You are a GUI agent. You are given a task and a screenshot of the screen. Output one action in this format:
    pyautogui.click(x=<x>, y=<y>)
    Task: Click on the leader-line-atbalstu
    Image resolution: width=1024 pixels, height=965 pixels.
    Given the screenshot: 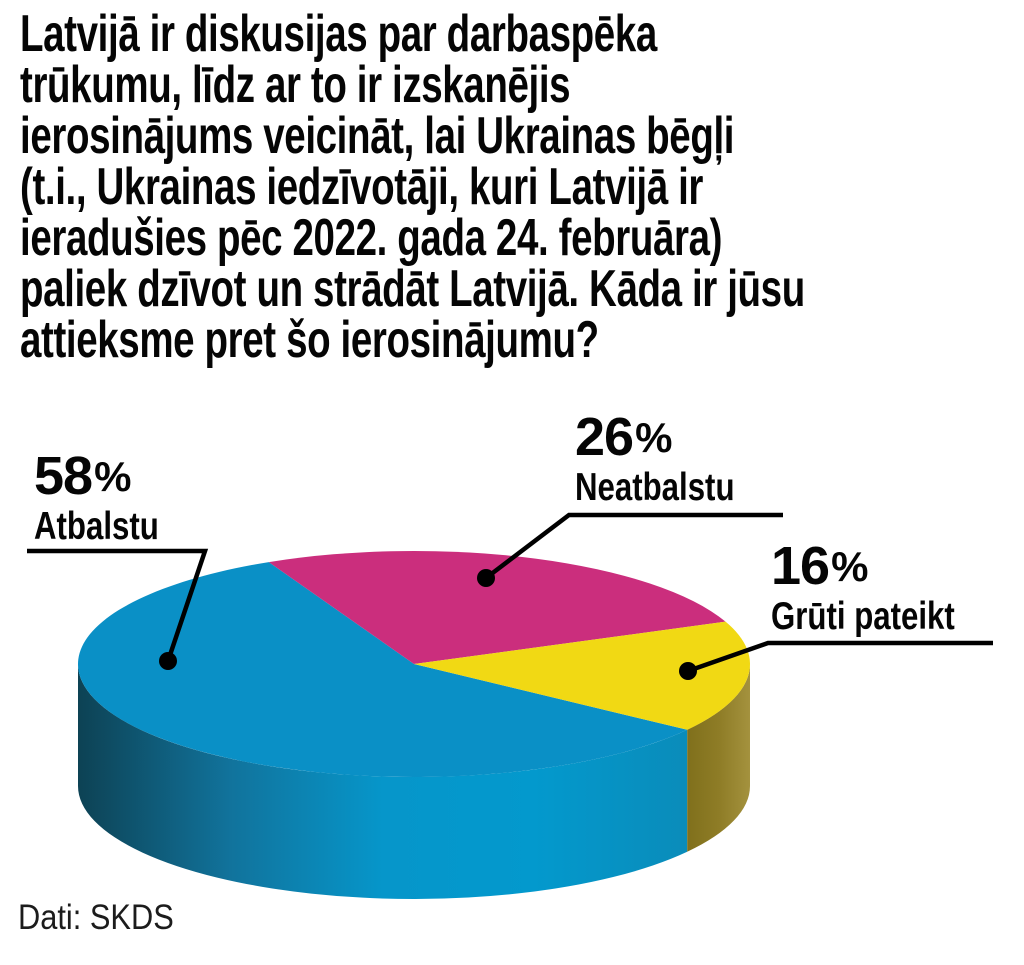 What is the action you would take?
    pyautogui.click(x=118, y=605)
    